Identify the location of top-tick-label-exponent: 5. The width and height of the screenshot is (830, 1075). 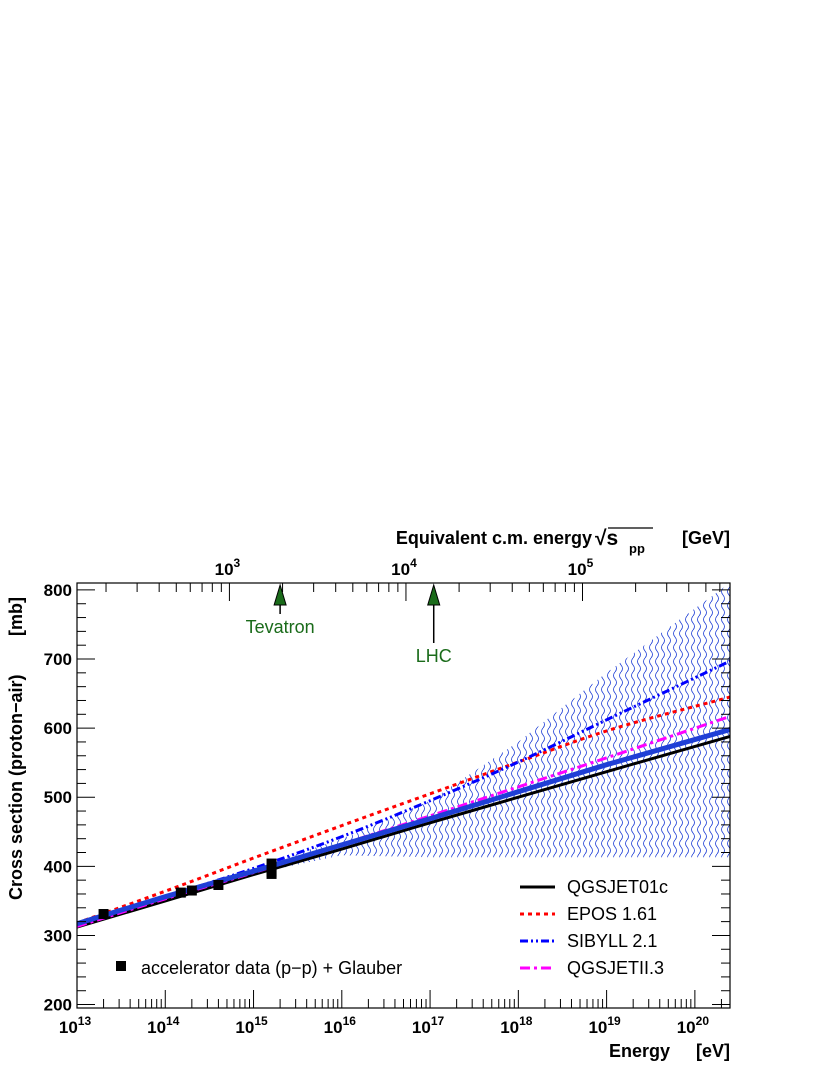
(590, 563).